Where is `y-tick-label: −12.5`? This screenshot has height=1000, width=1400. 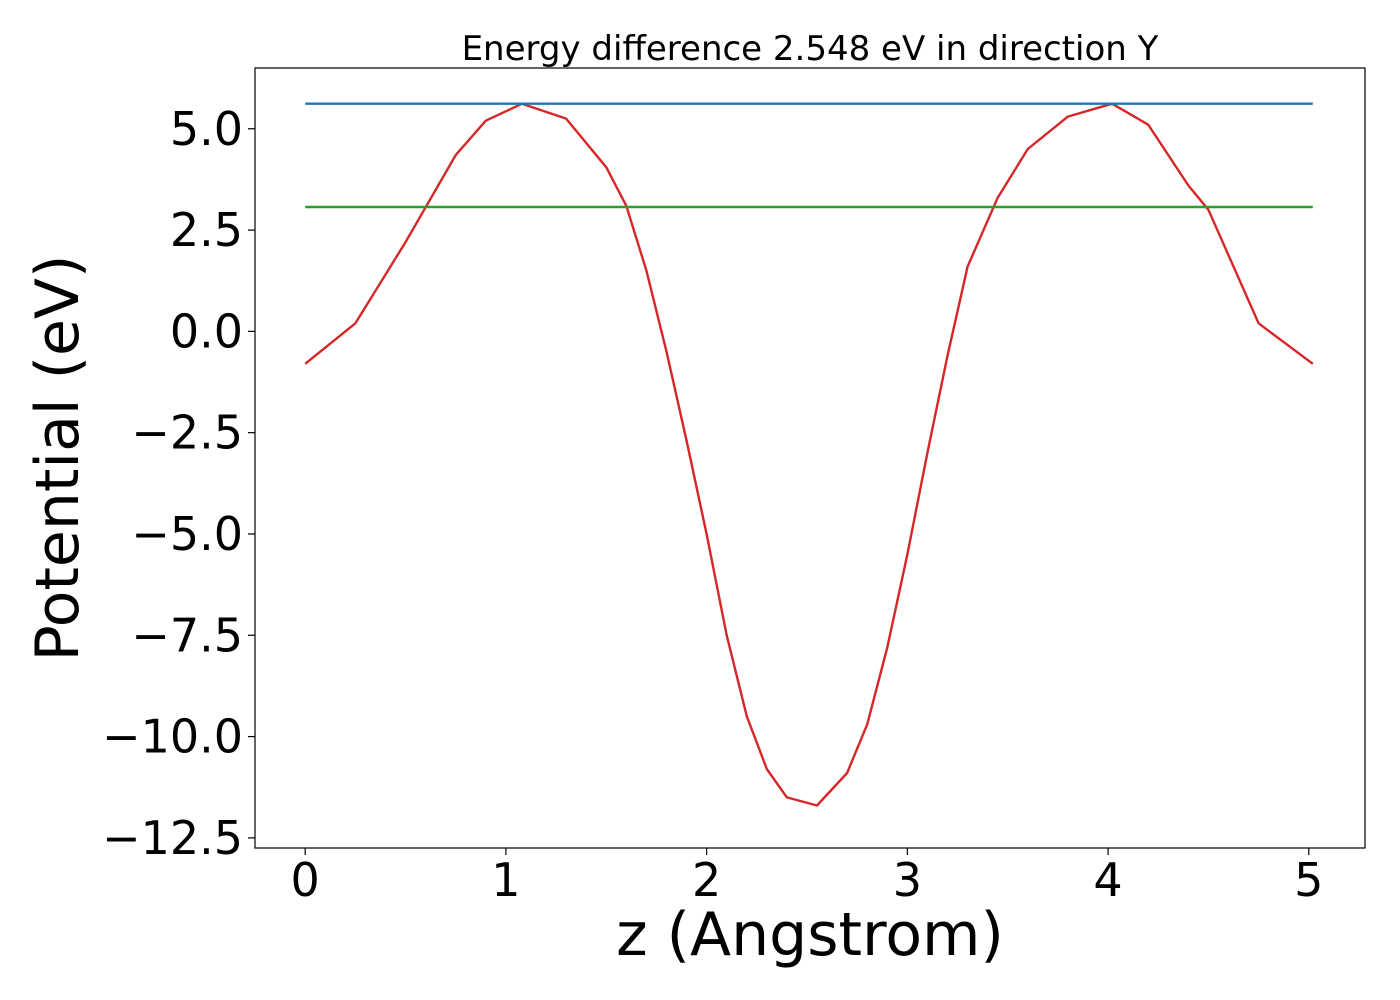 y-tick-label: −12.5 is located at coordinates (172, 838).